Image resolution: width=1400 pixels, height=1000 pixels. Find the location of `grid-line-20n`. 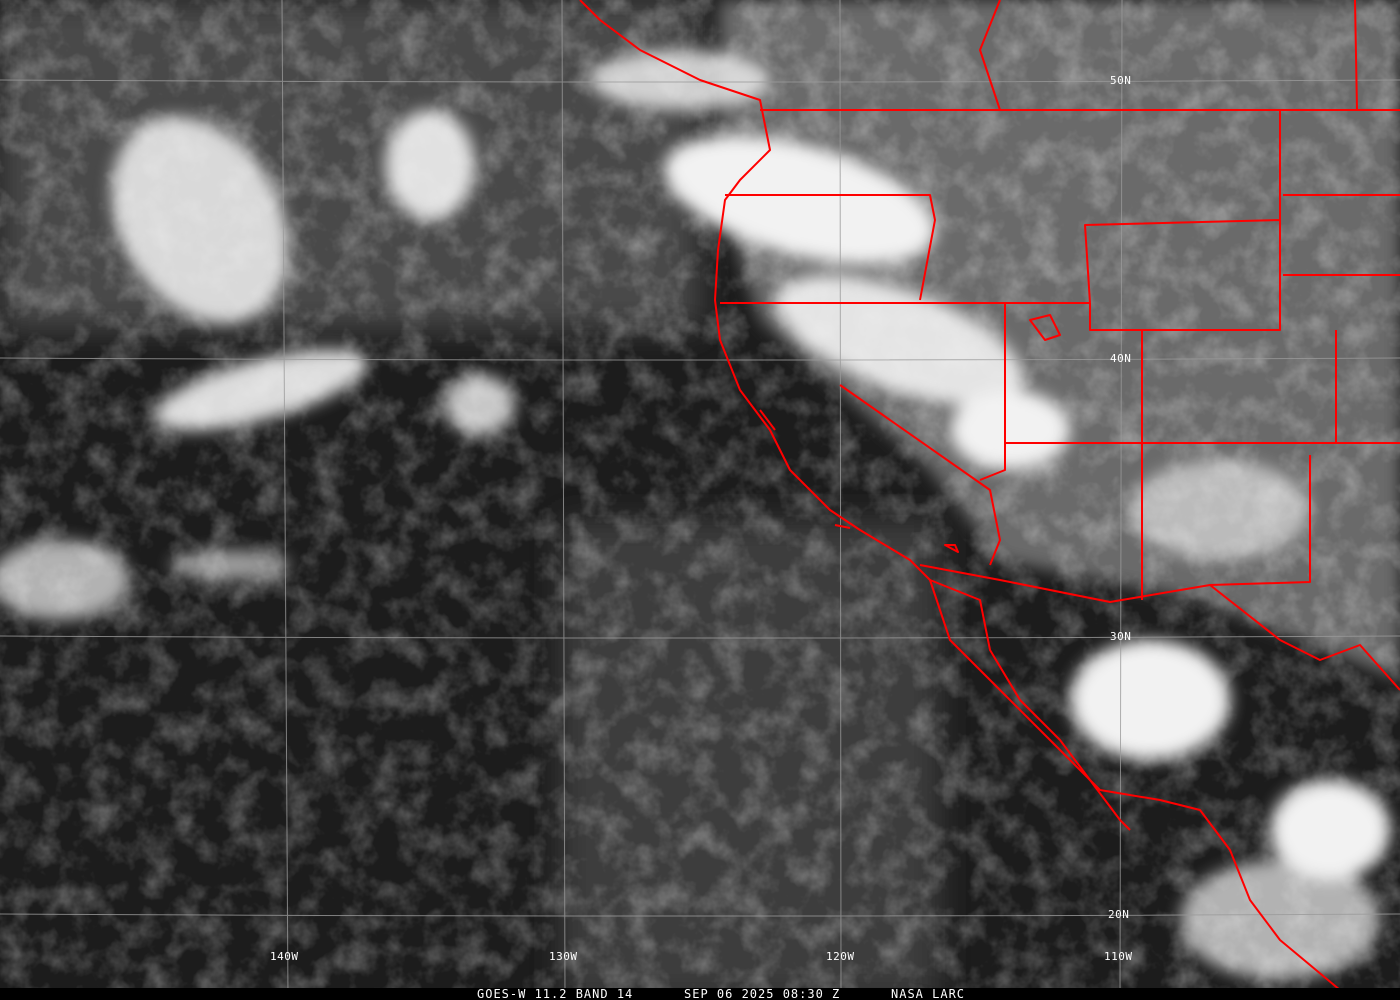

grid-line-20n is located at coordinates (700, 915).